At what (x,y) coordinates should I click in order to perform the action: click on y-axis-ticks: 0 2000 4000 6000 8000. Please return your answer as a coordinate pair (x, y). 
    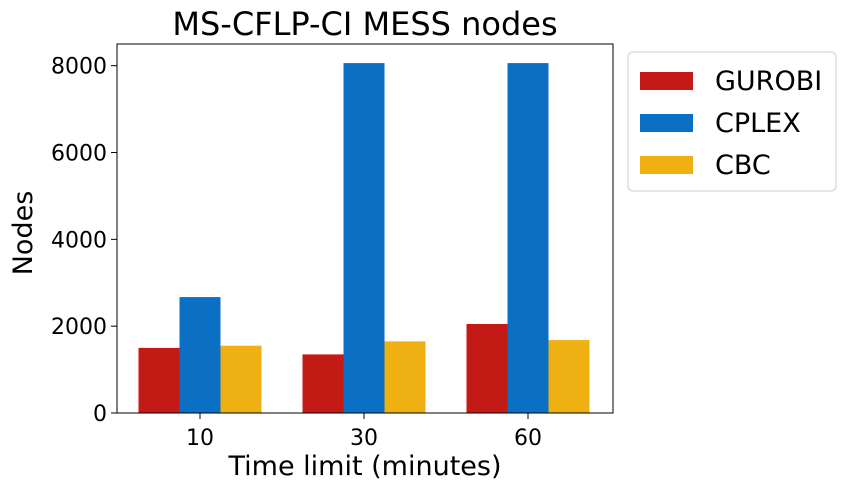
    Looking at the image, I should click on (84, 241).